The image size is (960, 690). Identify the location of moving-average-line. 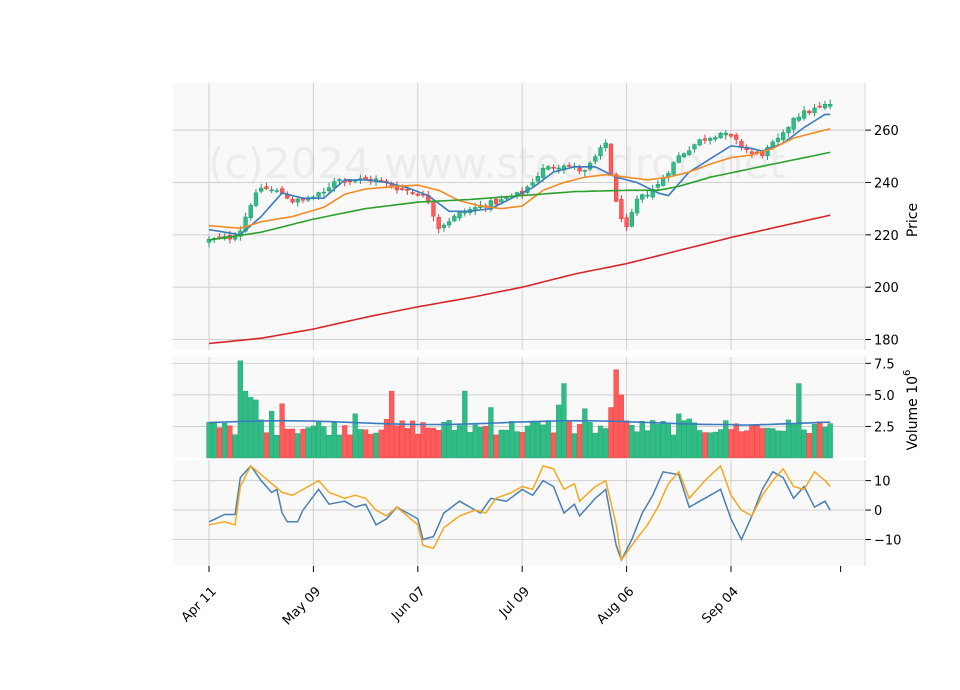
(519, 179).